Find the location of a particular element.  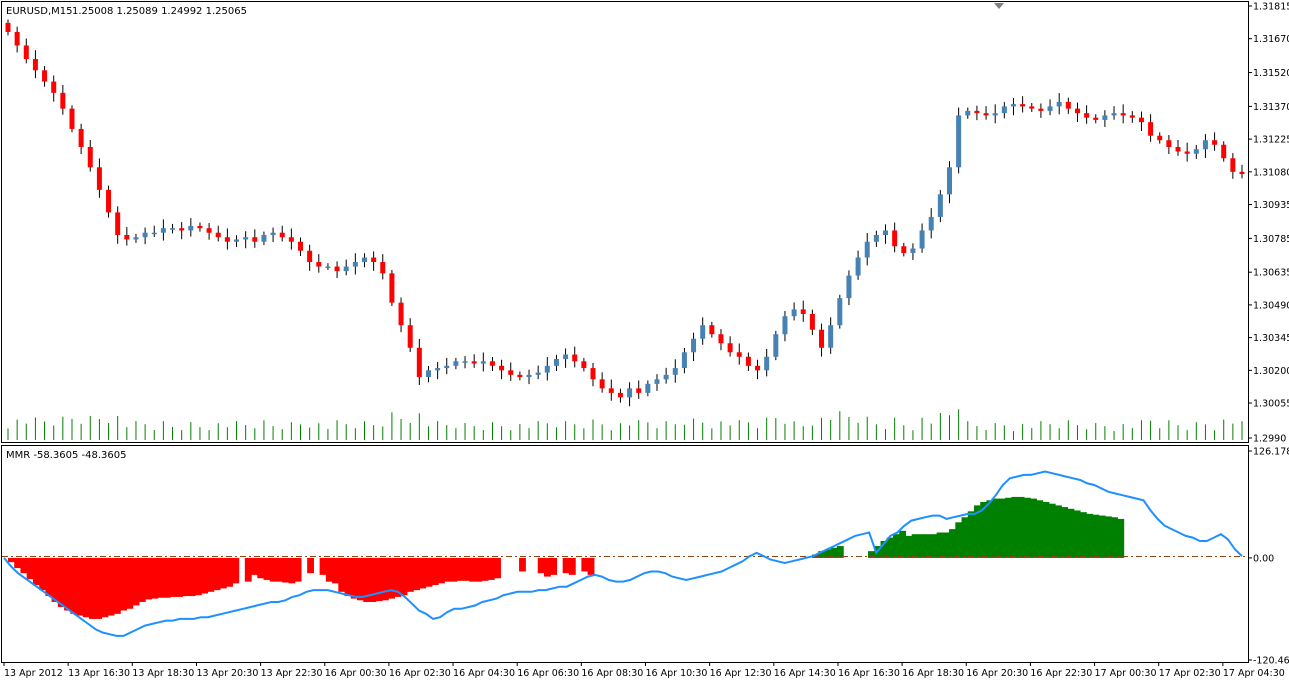

price-tick-label: 1.31815 is located at coordinates (1271, 7).